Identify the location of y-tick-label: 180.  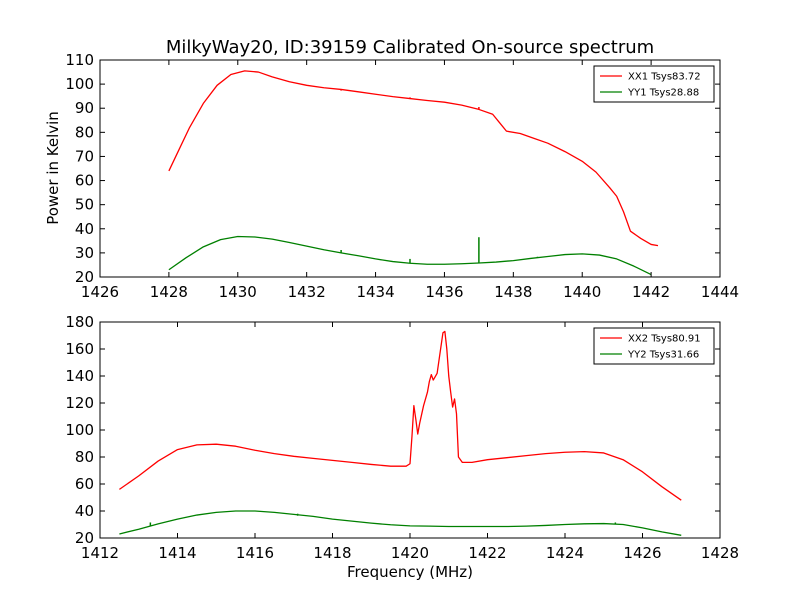
(79, 322).